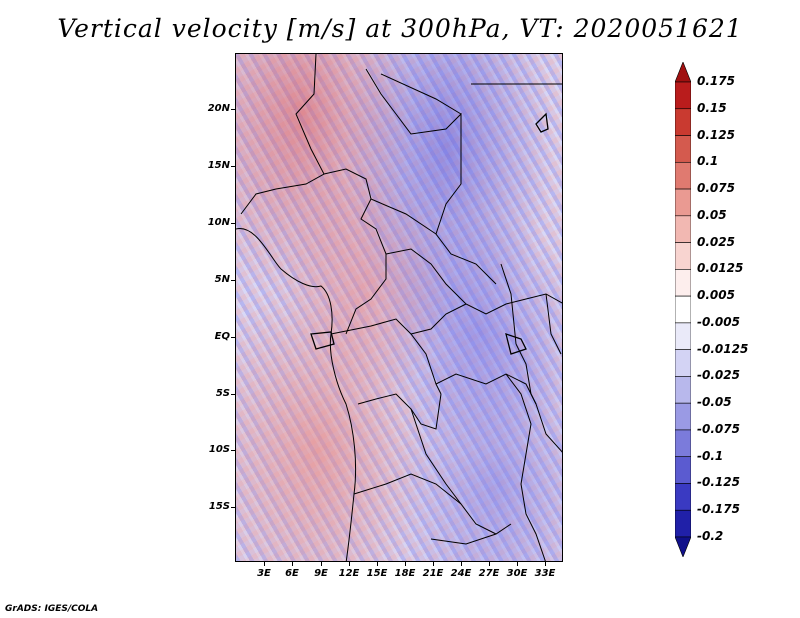  What do you see at coordinates (718, 509) in the screenshot?
I see `colorbar-label: -0.175` at bounding box center [718, 509].